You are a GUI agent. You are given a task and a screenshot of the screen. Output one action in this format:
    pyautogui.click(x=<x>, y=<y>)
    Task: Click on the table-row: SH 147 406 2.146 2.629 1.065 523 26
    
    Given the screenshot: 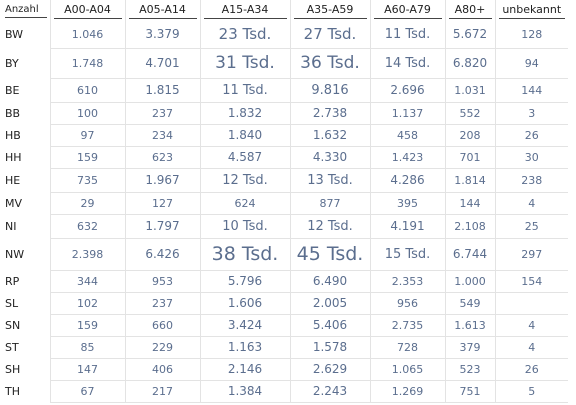 What is the action you would take?
    pyautogui.click(x=285, y=369)
    